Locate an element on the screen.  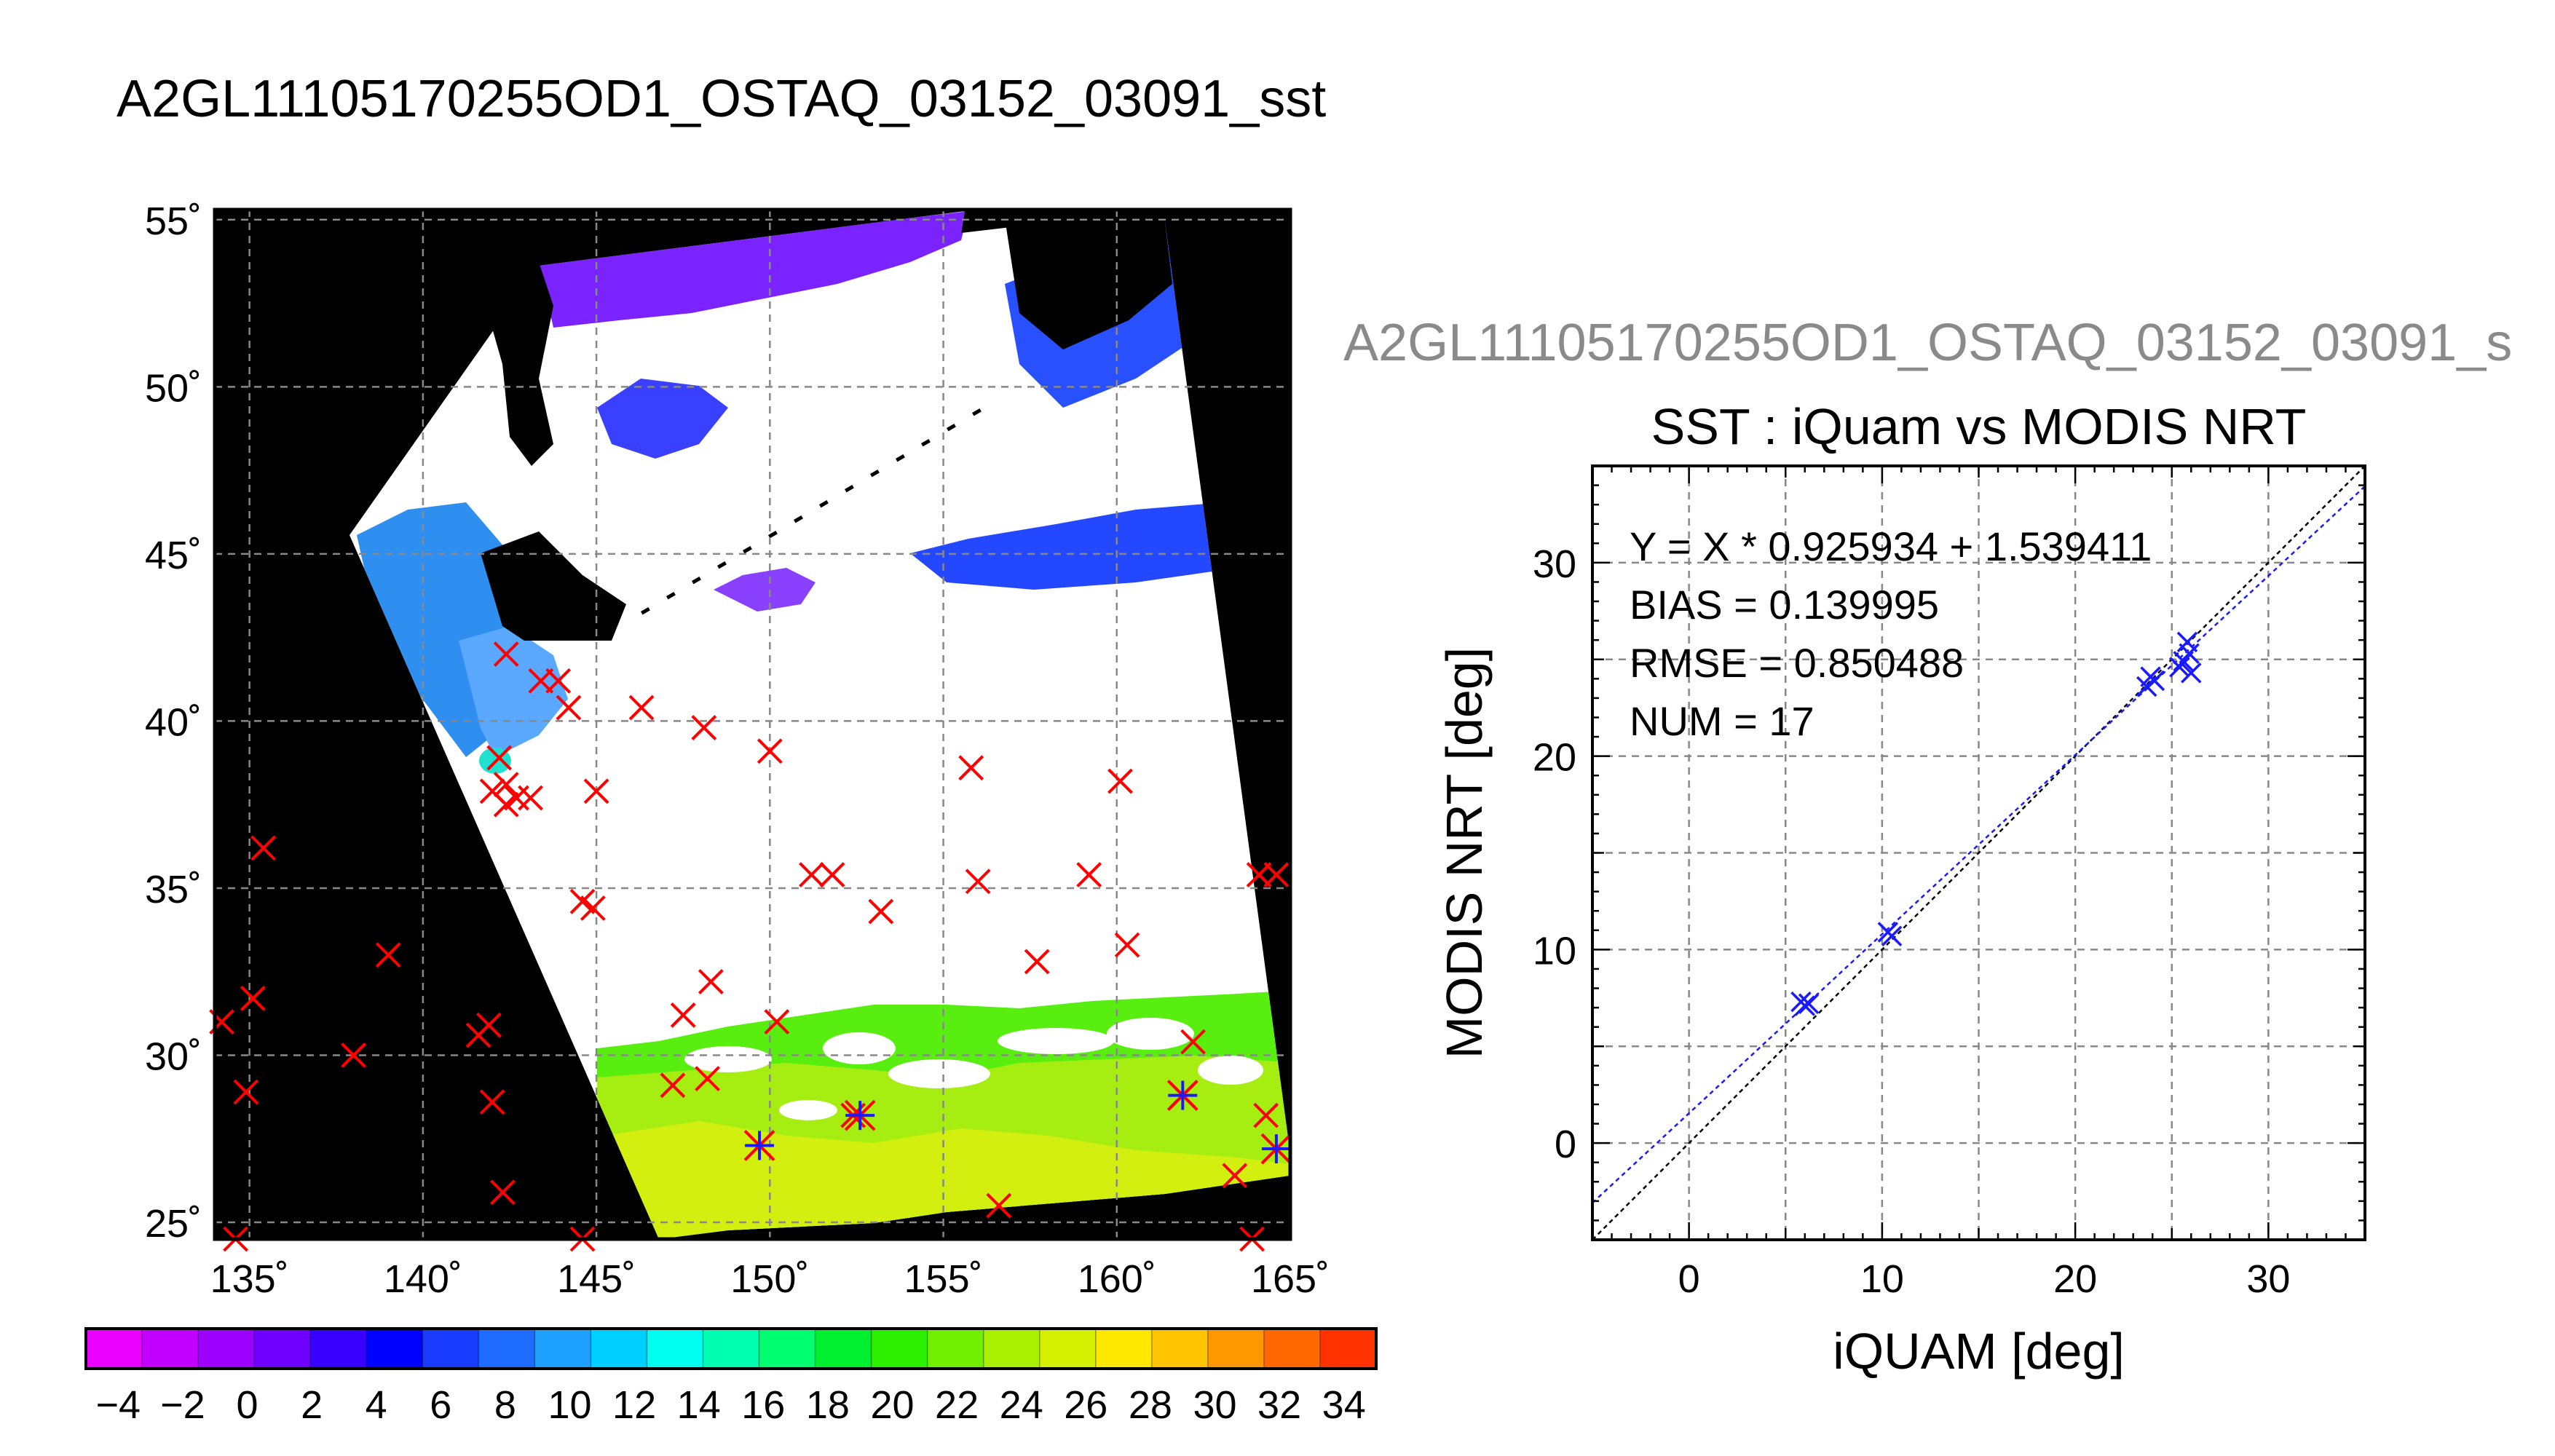
map-ytick-label: 45˚ is located at coordinates (173, 555).